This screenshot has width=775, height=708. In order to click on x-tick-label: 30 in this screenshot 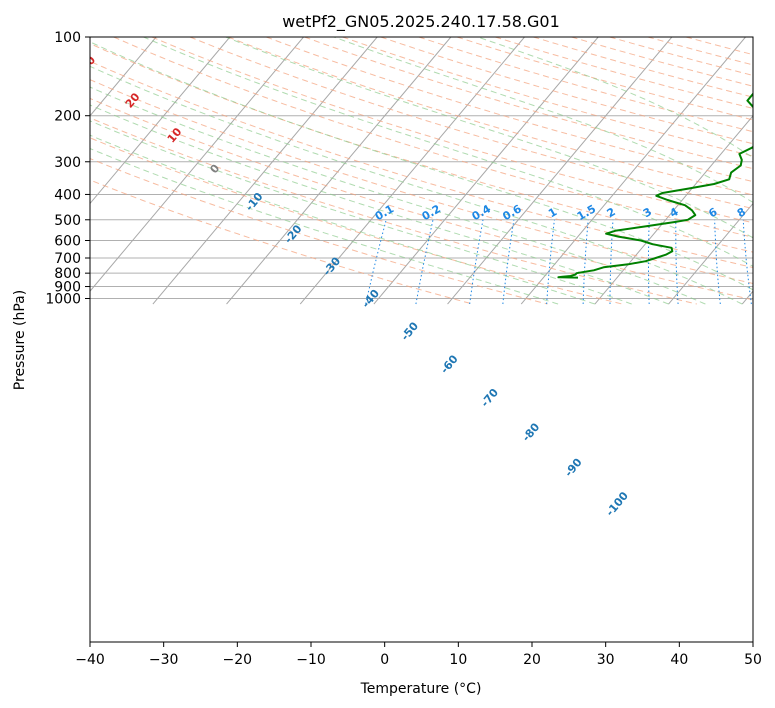, I will do `click(606, 660)`.